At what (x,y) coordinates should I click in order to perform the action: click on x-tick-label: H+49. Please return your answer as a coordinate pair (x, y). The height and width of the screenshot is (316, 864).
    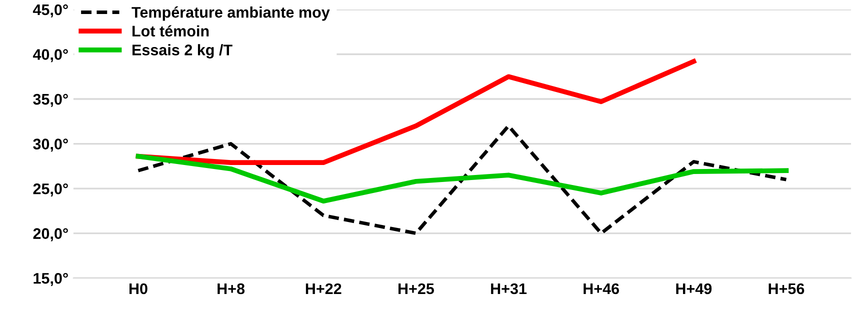
    Looking at the image, I should click on (694, 288).